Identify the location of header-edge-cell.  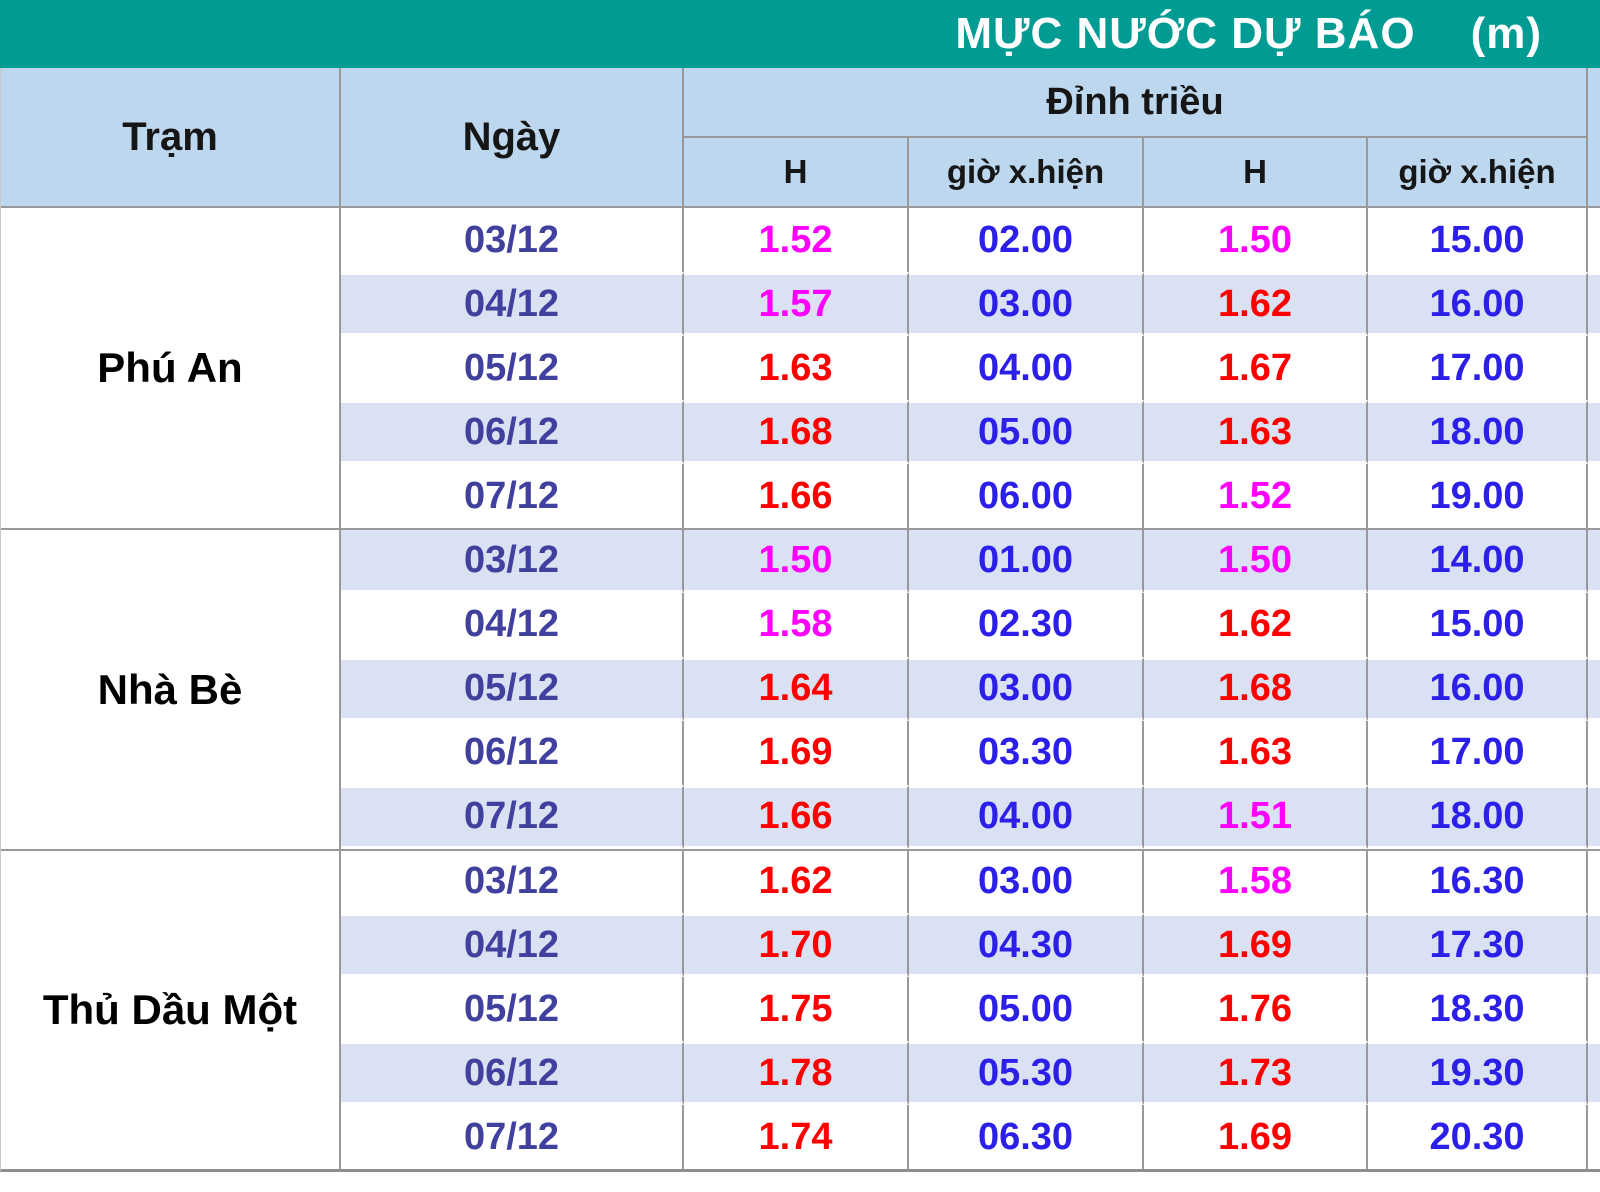
(1594, 138).